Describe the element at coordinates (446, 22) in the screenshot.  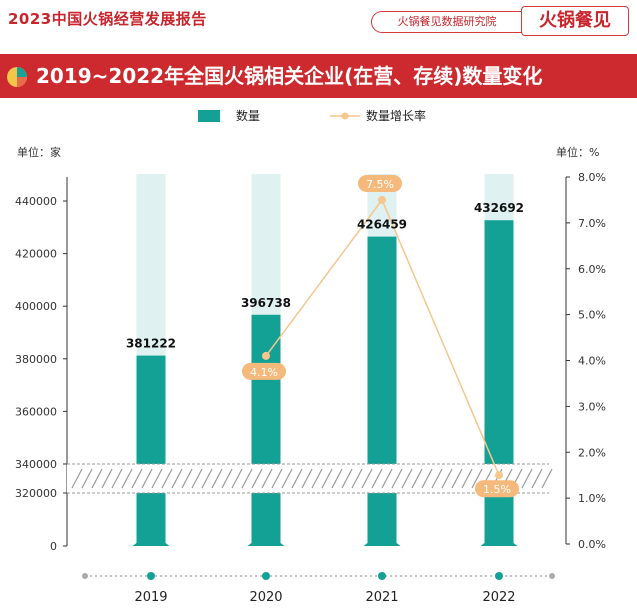
I see `institute-label: 火锅餐见数据研究院` at that location.